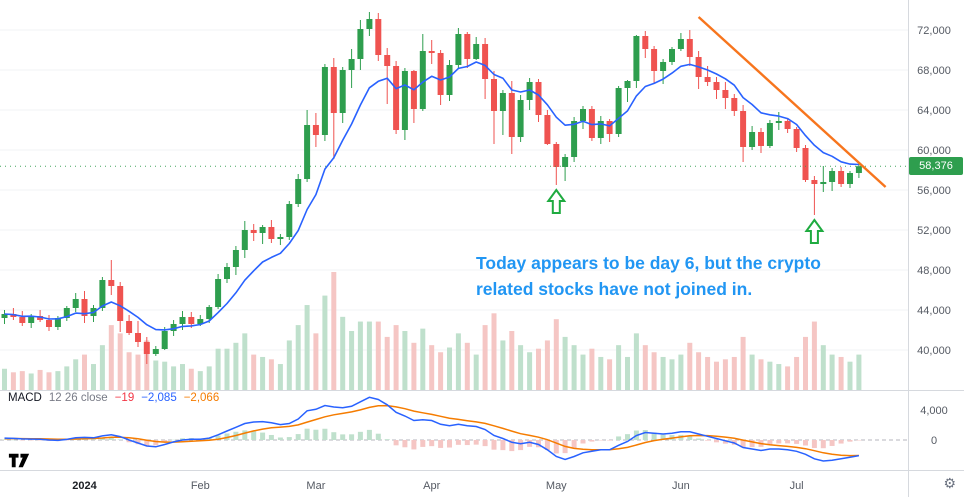  What do you see at coordinates (124, 398) in the screenshot?
I see `macd-hist-value: −19` at bounding box center [124, 398].